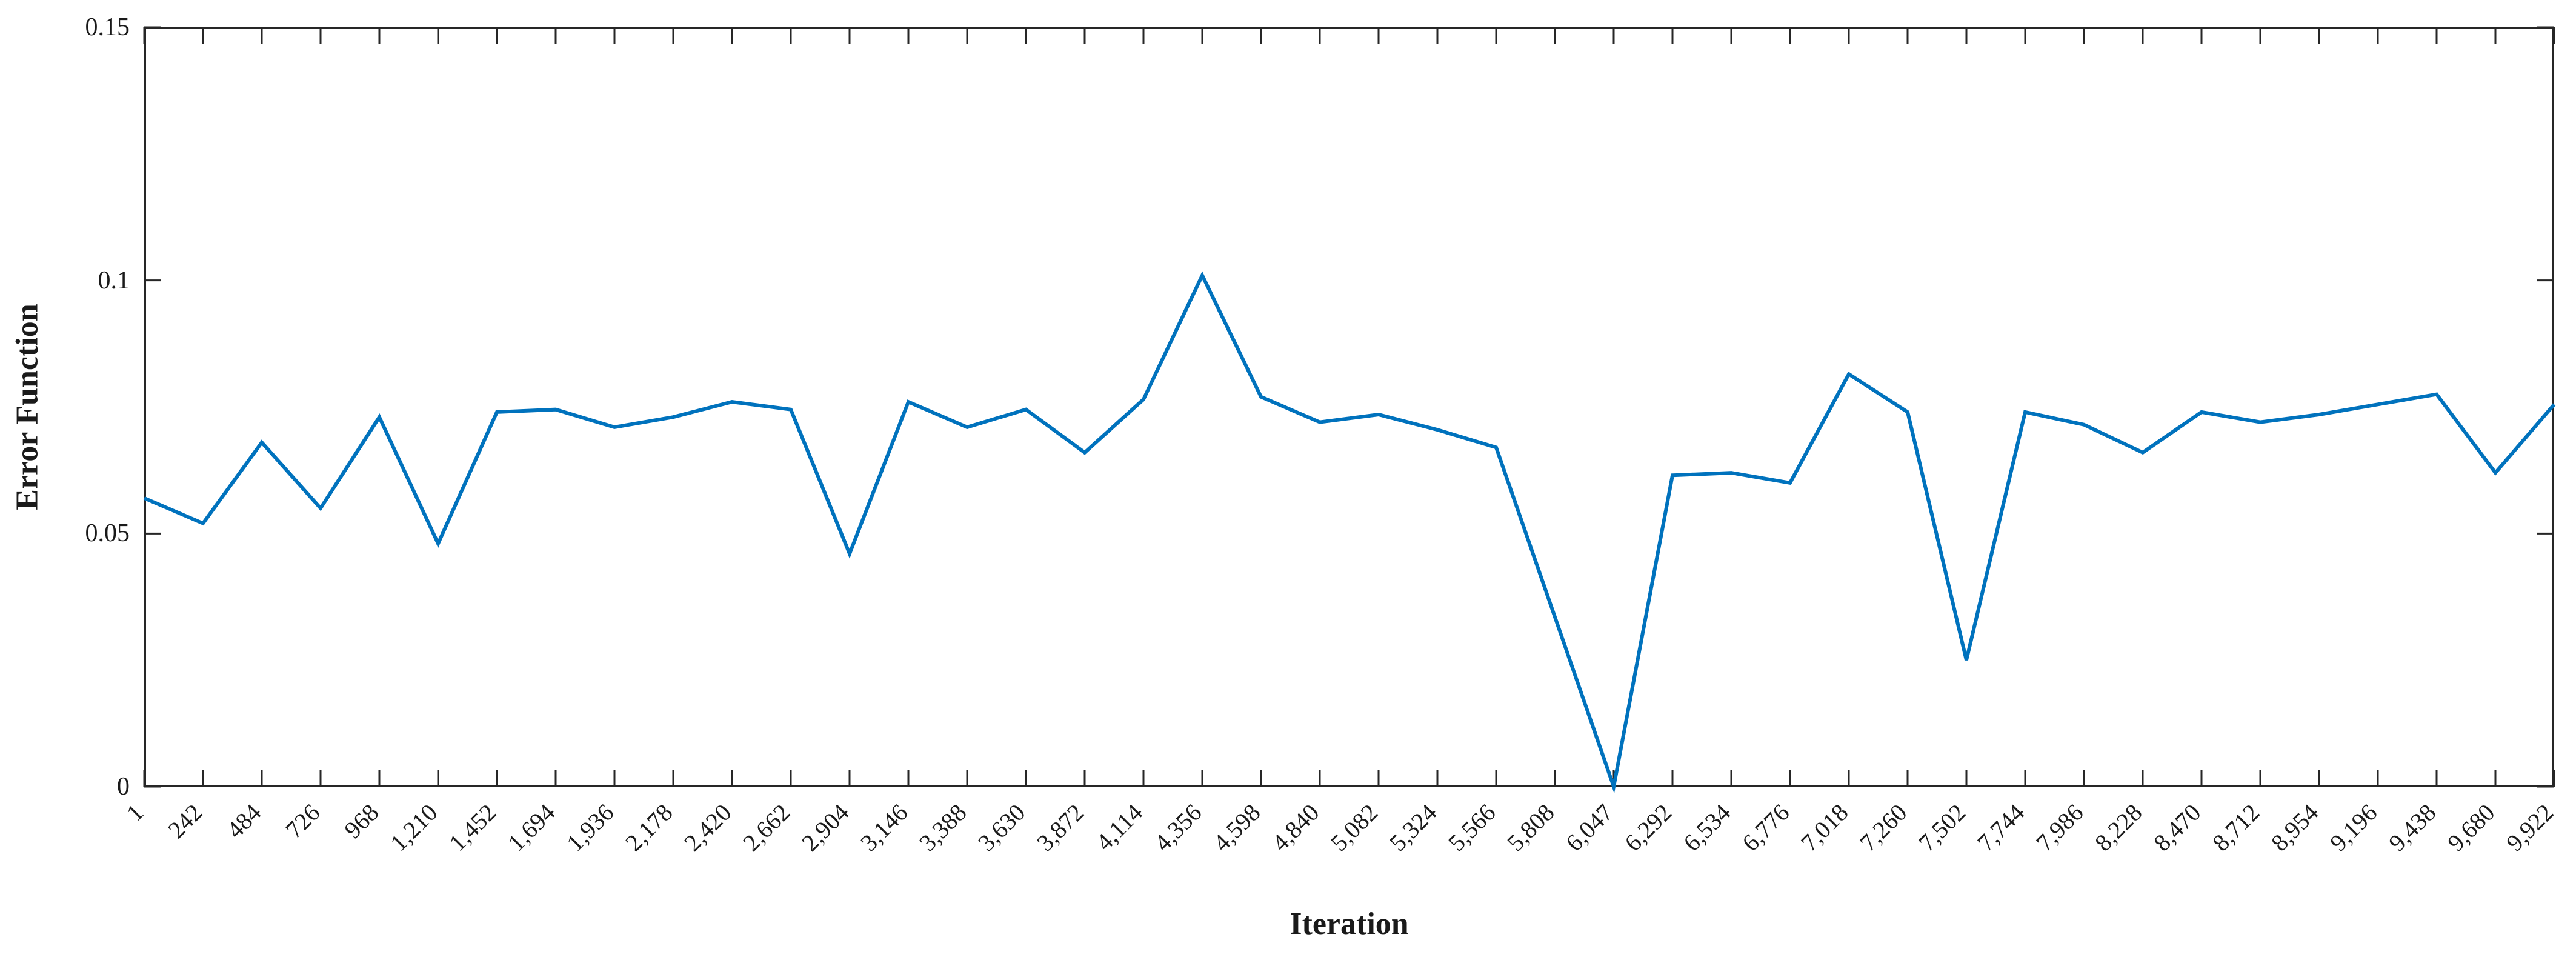 This screenshot has width=2576, height=963. I want to click on x-tick-label: 2,904, so click(825, 827).